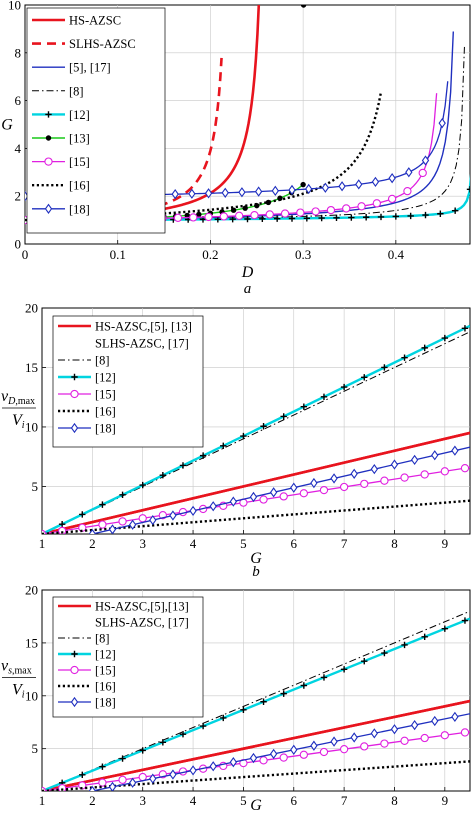 The image size is (474, 813). Describe the element at coordinates (7, 125) in the screenshot. I see `y-axis-label: G` at that location.